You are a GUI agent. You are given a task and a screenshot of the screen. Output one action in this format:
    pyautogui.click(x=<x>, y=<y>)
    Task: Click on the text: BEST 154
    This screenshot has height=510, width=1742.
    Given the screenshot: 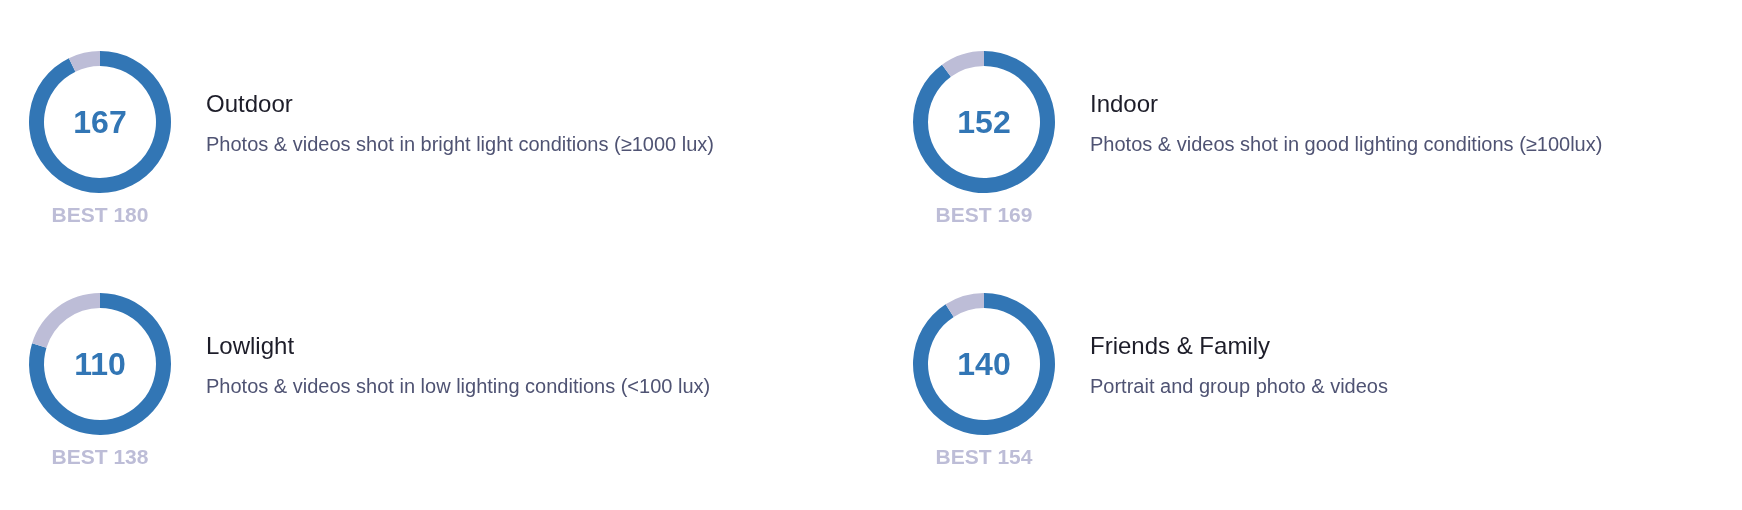 What is the action you would take?
    pyautogui.click(x=984, y=456)
    